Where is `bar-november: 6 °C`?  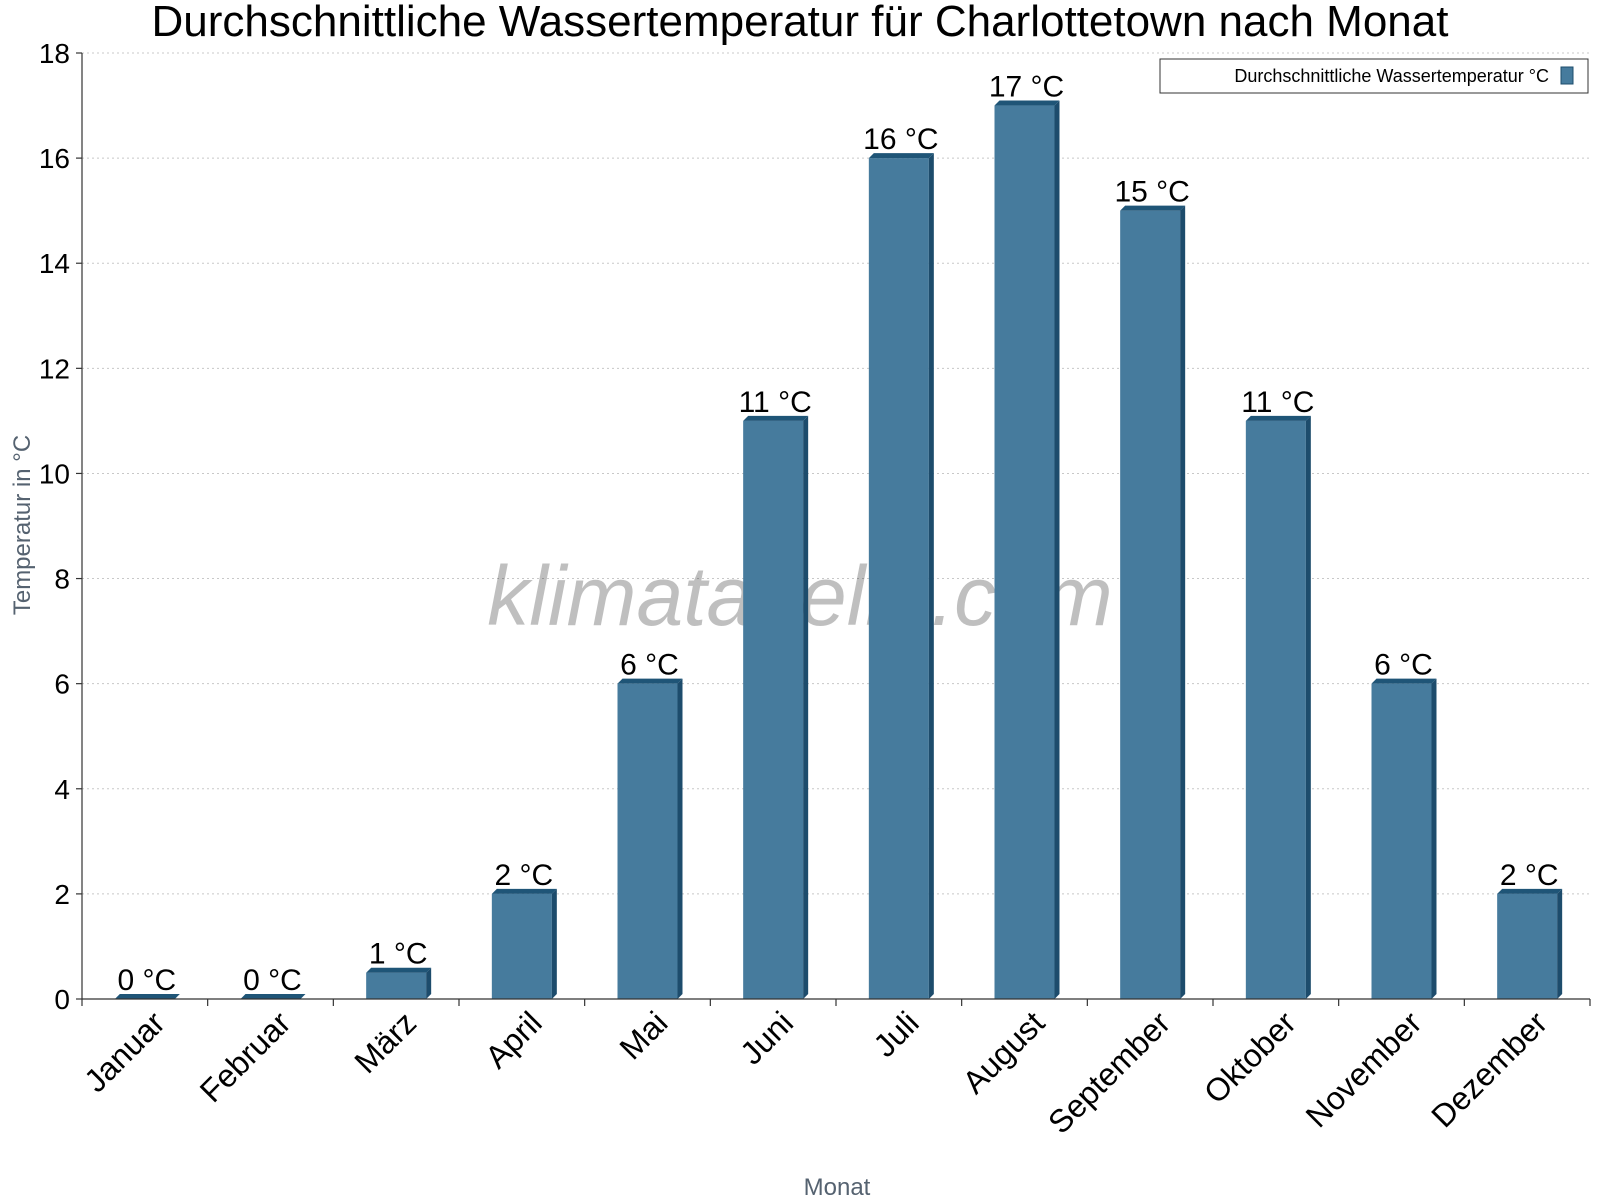
bar-november: 6 °C is located at coordinates (1404, 824).